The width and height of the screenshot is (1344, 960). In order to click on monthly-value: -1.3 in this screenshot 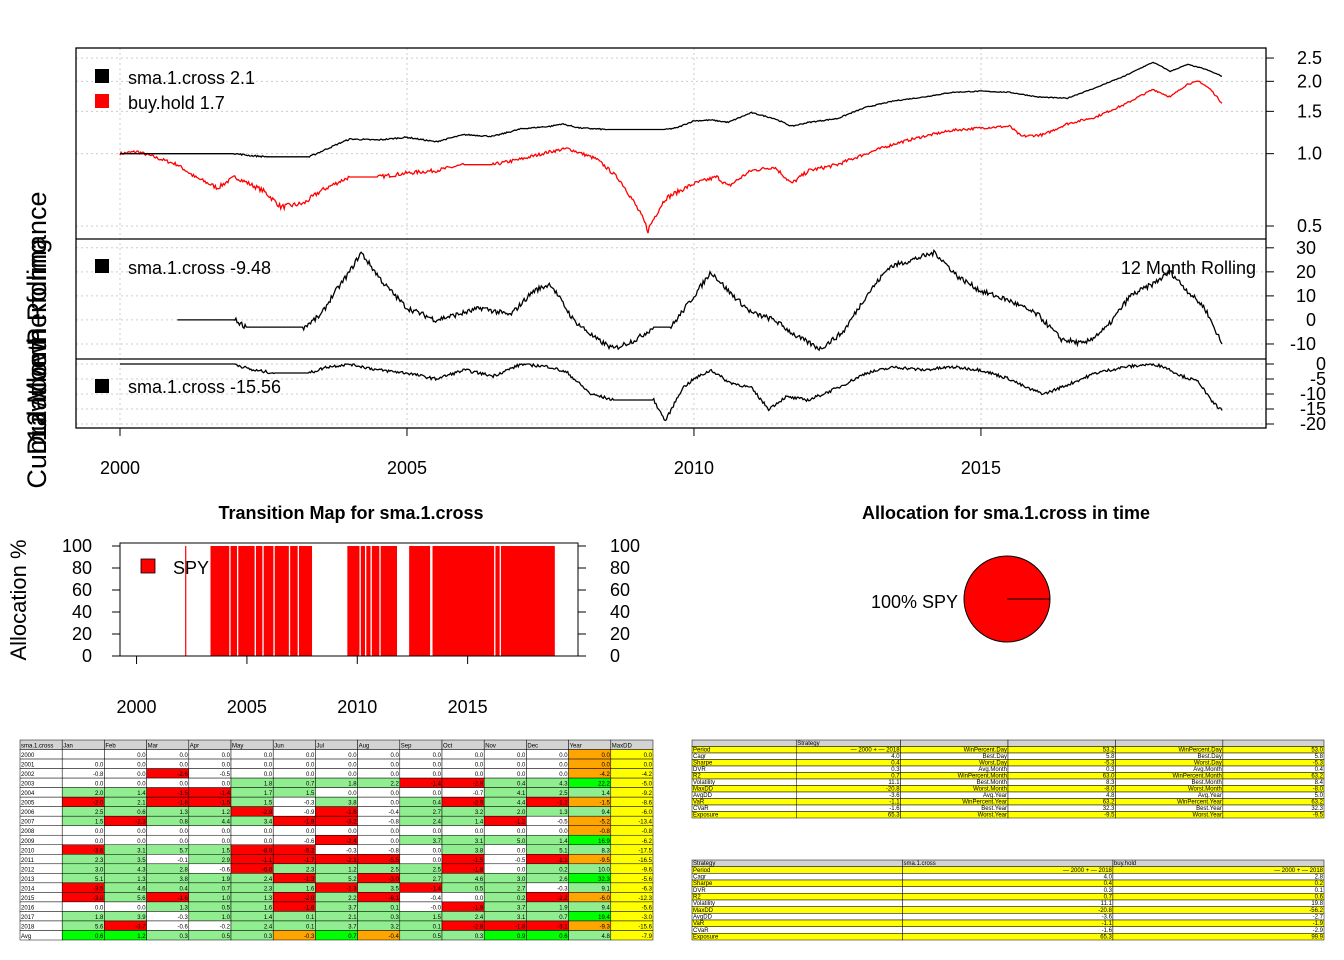, I will do `click(309, 880)`.